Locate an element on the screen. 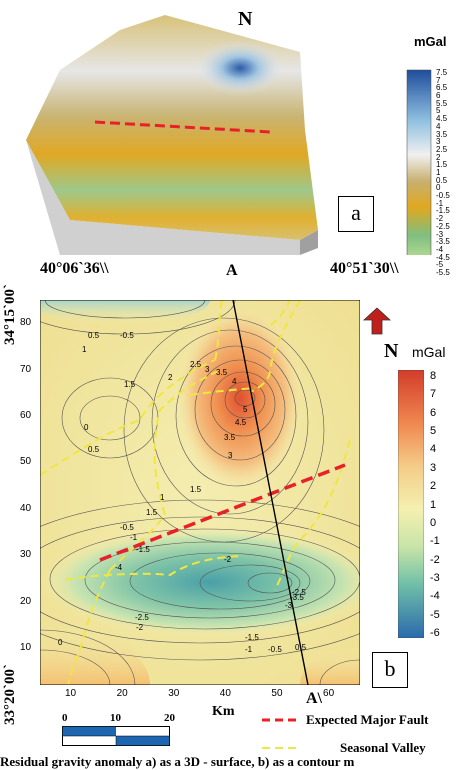 This screenshot has height=770, width=474. panel-label-b: b is located at coordinates (390, 670).